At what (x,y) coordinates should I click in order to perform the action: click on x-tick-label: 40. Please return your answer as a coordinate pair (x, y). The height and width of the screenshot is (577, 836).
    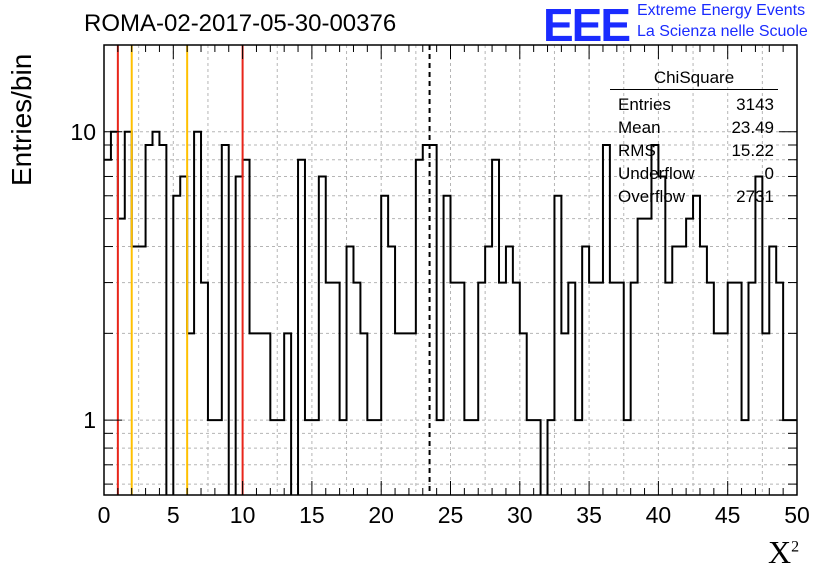
    Looking at the image, I should click on (659, 515).